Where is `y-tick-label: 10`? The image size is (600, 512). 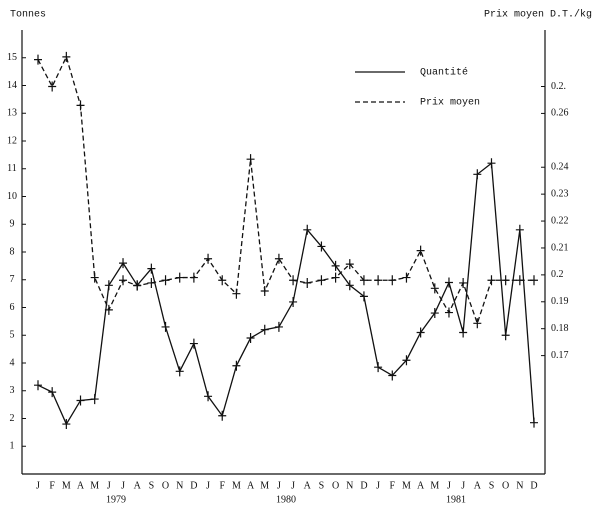 y-tick-label: 10 is located at coordinates (12, 196).